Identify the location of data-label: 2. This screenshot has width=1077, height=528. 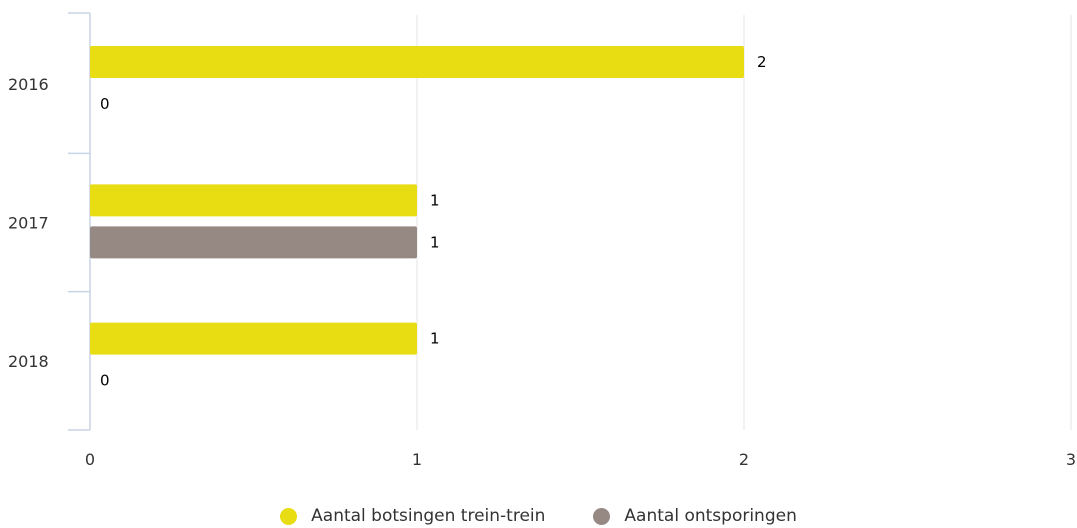
(762, 62).